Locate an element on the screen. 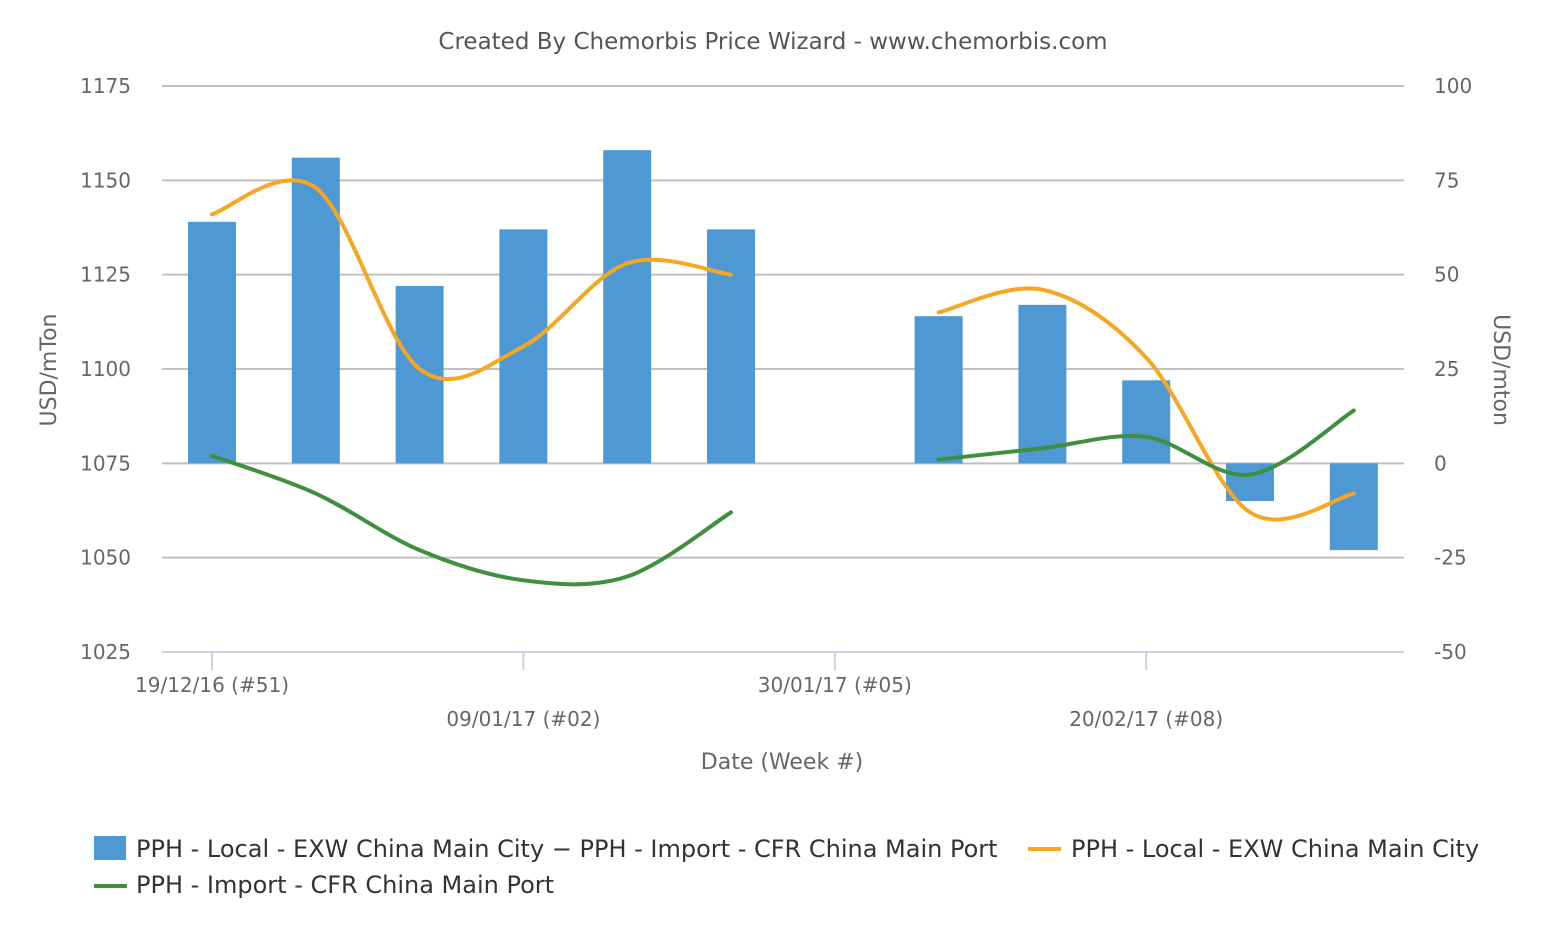 The height and width of the screenshot is (930, 1552). y-axis-left-title: USD/mTon is located at coordinates (49, 370).